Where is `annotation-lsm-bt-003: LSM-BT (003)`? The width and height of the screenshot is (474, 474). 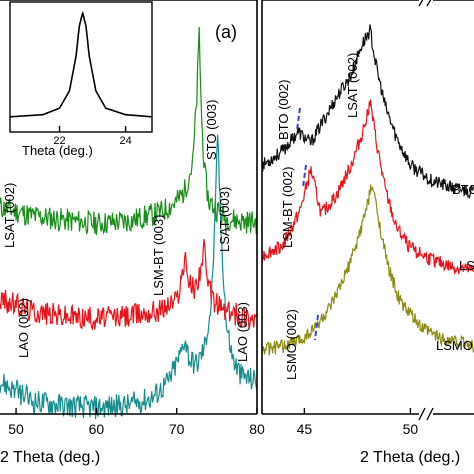 annotation-lsm-bt-003: LSM-BT (003) is located at coordinates (158, 255).